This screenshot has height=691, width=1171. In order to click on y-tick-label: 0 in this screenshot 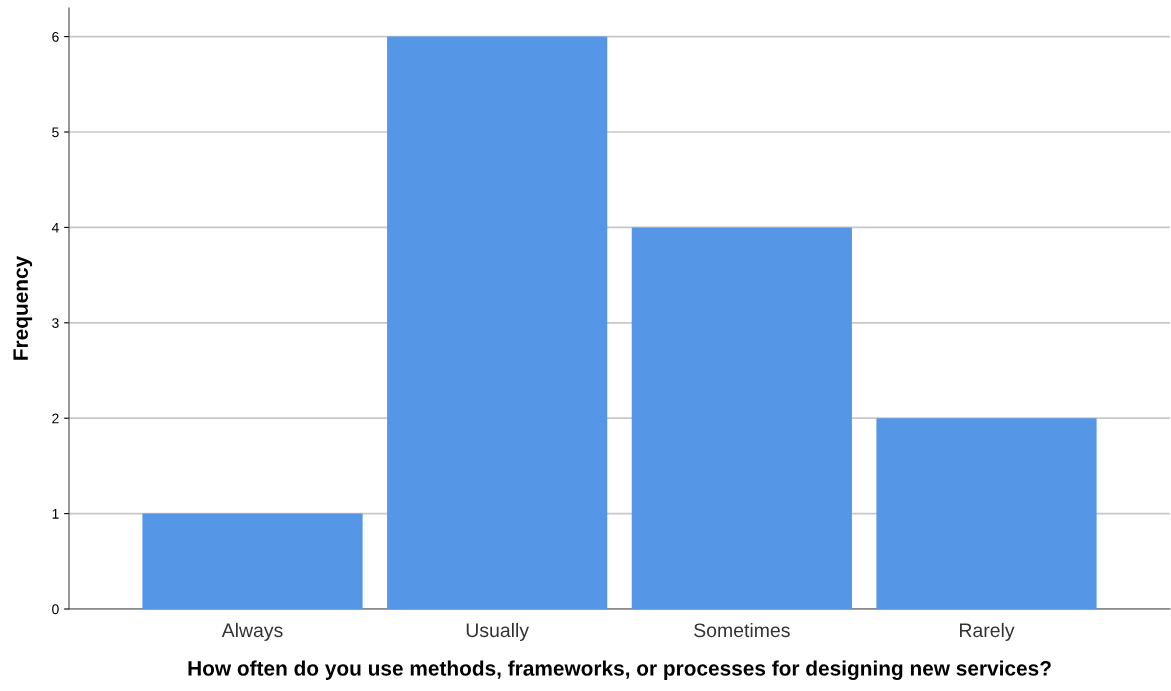, I will do `click(55, 609)`.